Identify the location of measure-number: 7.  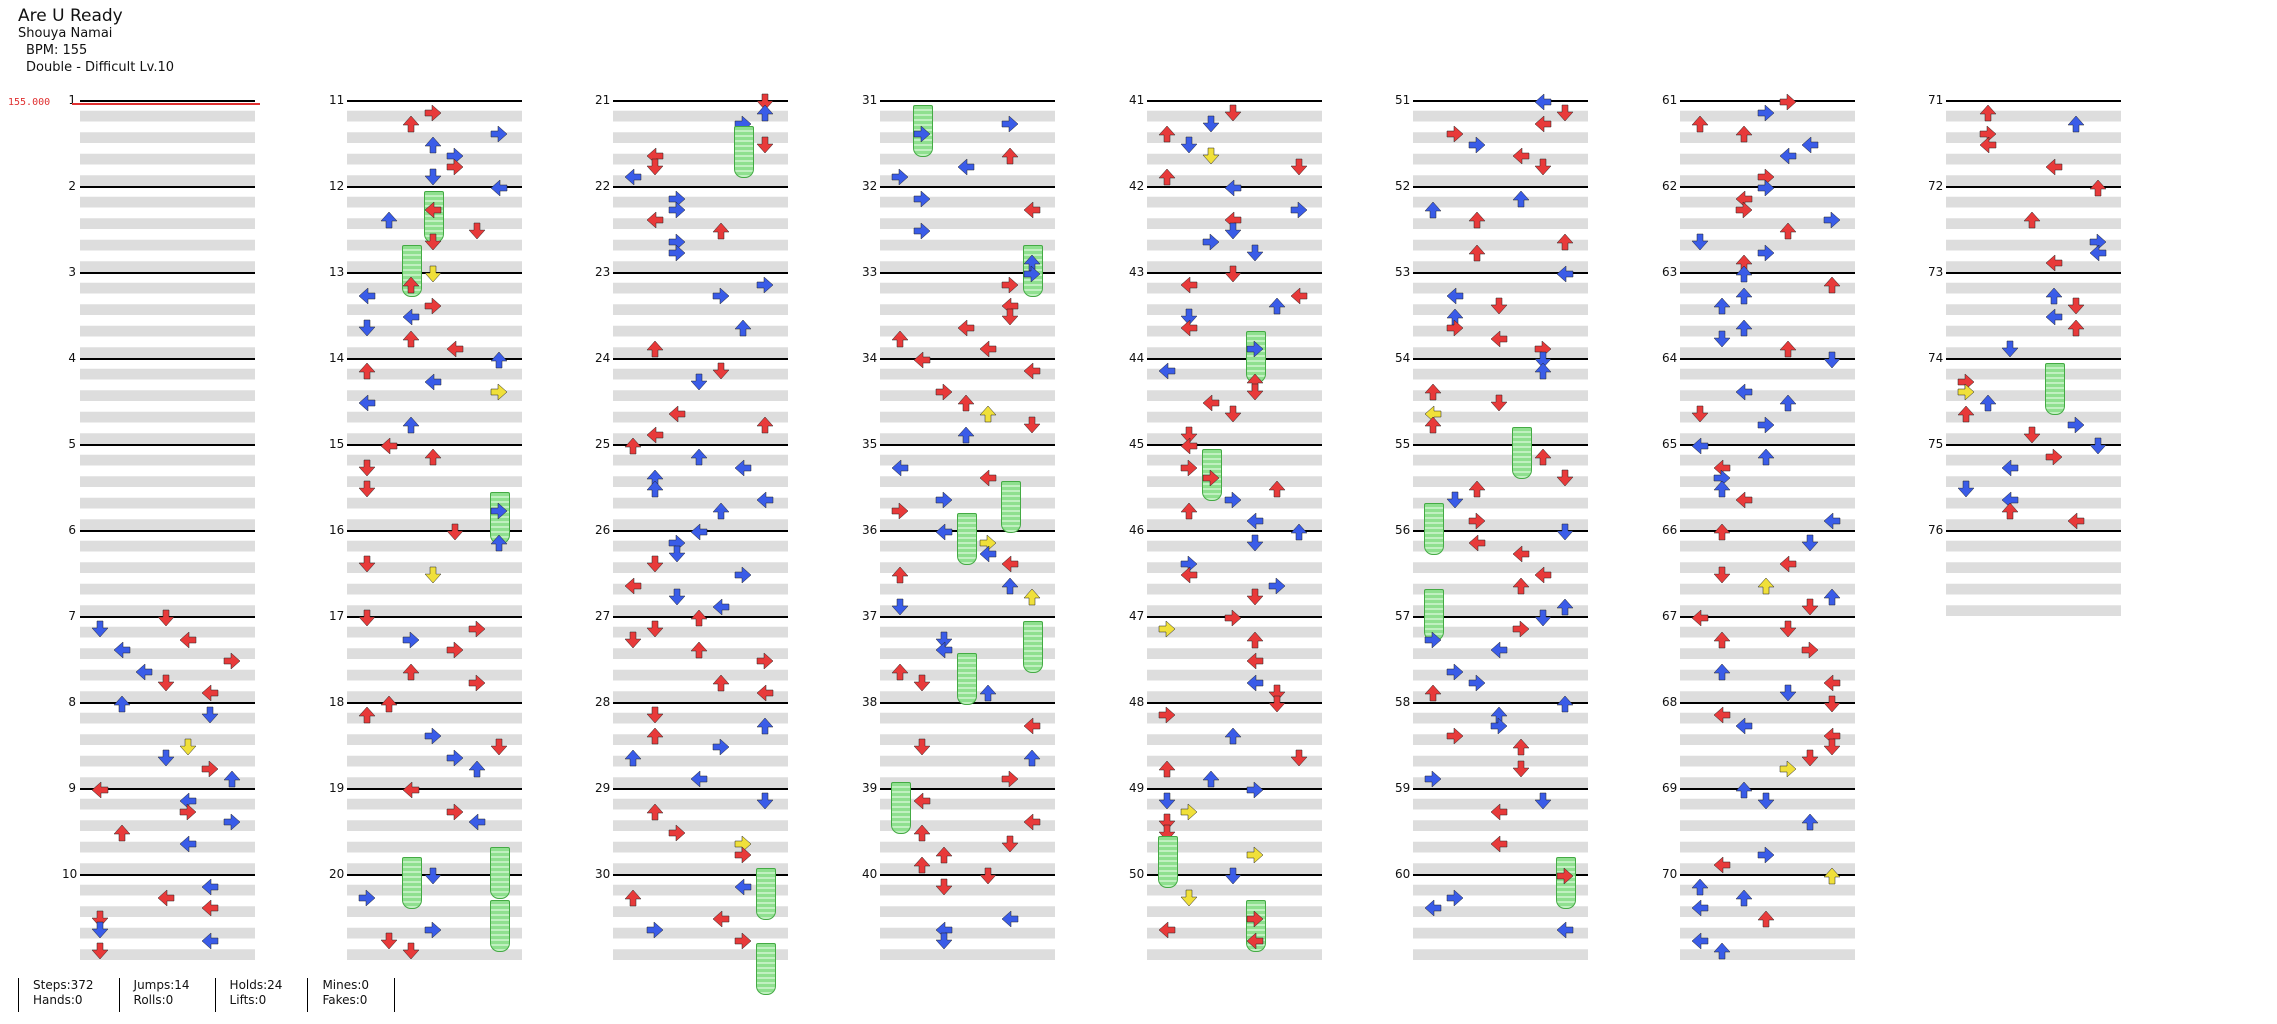
(72, 616).